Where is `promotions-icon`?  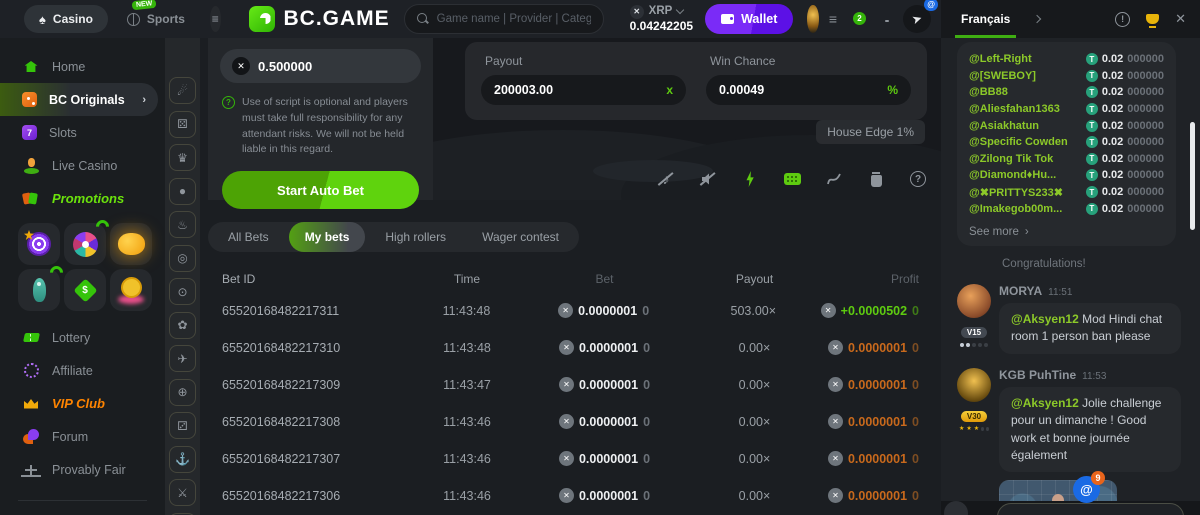 promotions-icon is located at coordinates (31, 199).